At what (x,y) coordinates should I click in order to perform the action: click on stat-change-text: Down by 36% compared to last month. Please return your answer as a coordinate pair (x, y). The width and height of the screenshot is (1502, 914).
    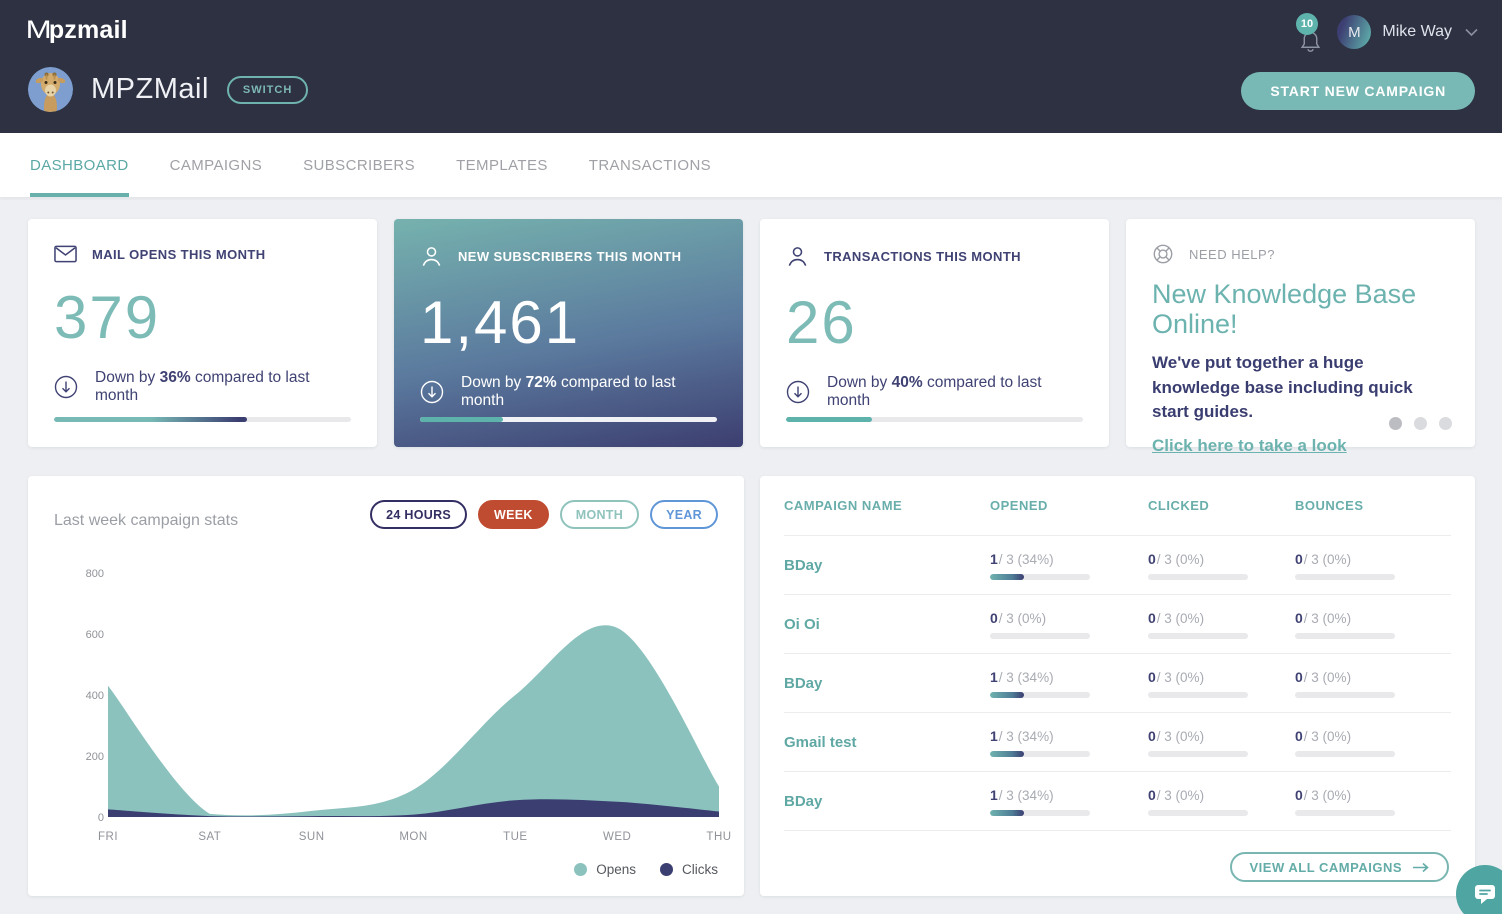
    Looking at the image, I should click on (202, 386).